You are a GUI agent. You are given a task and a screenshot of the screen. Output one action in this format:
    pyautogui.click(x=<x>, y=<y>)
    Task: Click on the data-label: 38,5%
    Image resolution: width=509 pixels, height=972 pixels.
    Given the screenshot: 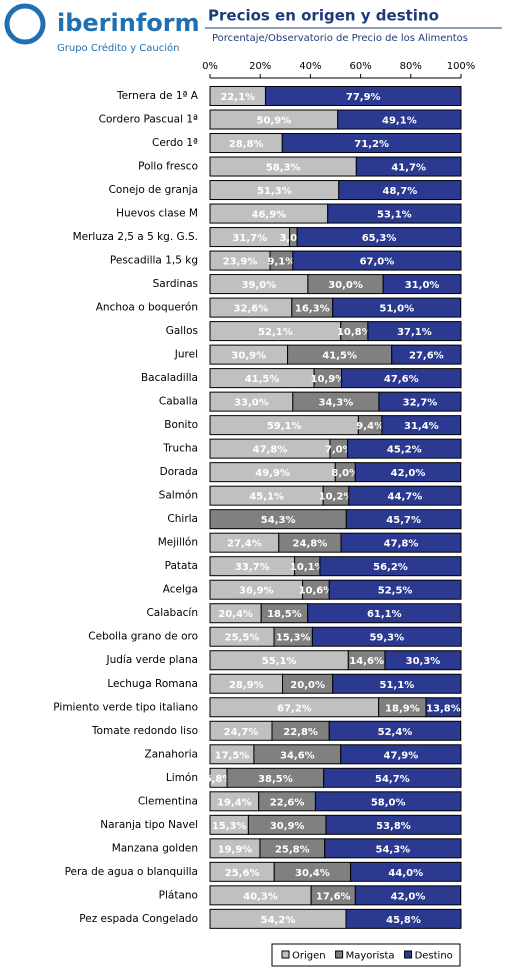 What is the action you would take?
    pyautogui.click(x=275, y=779)
    